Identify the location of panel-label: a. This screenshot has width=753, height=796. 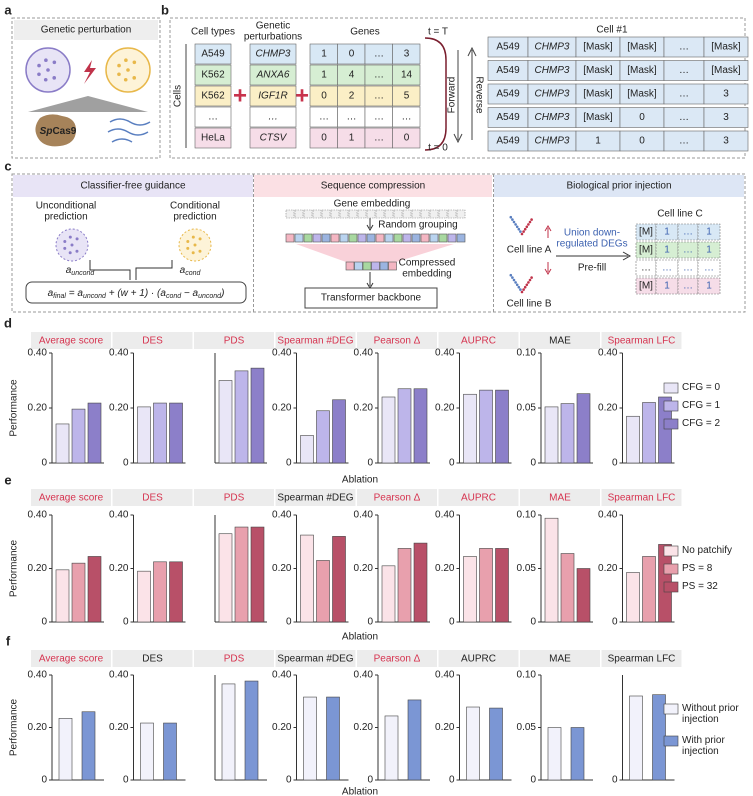
(8, 9).